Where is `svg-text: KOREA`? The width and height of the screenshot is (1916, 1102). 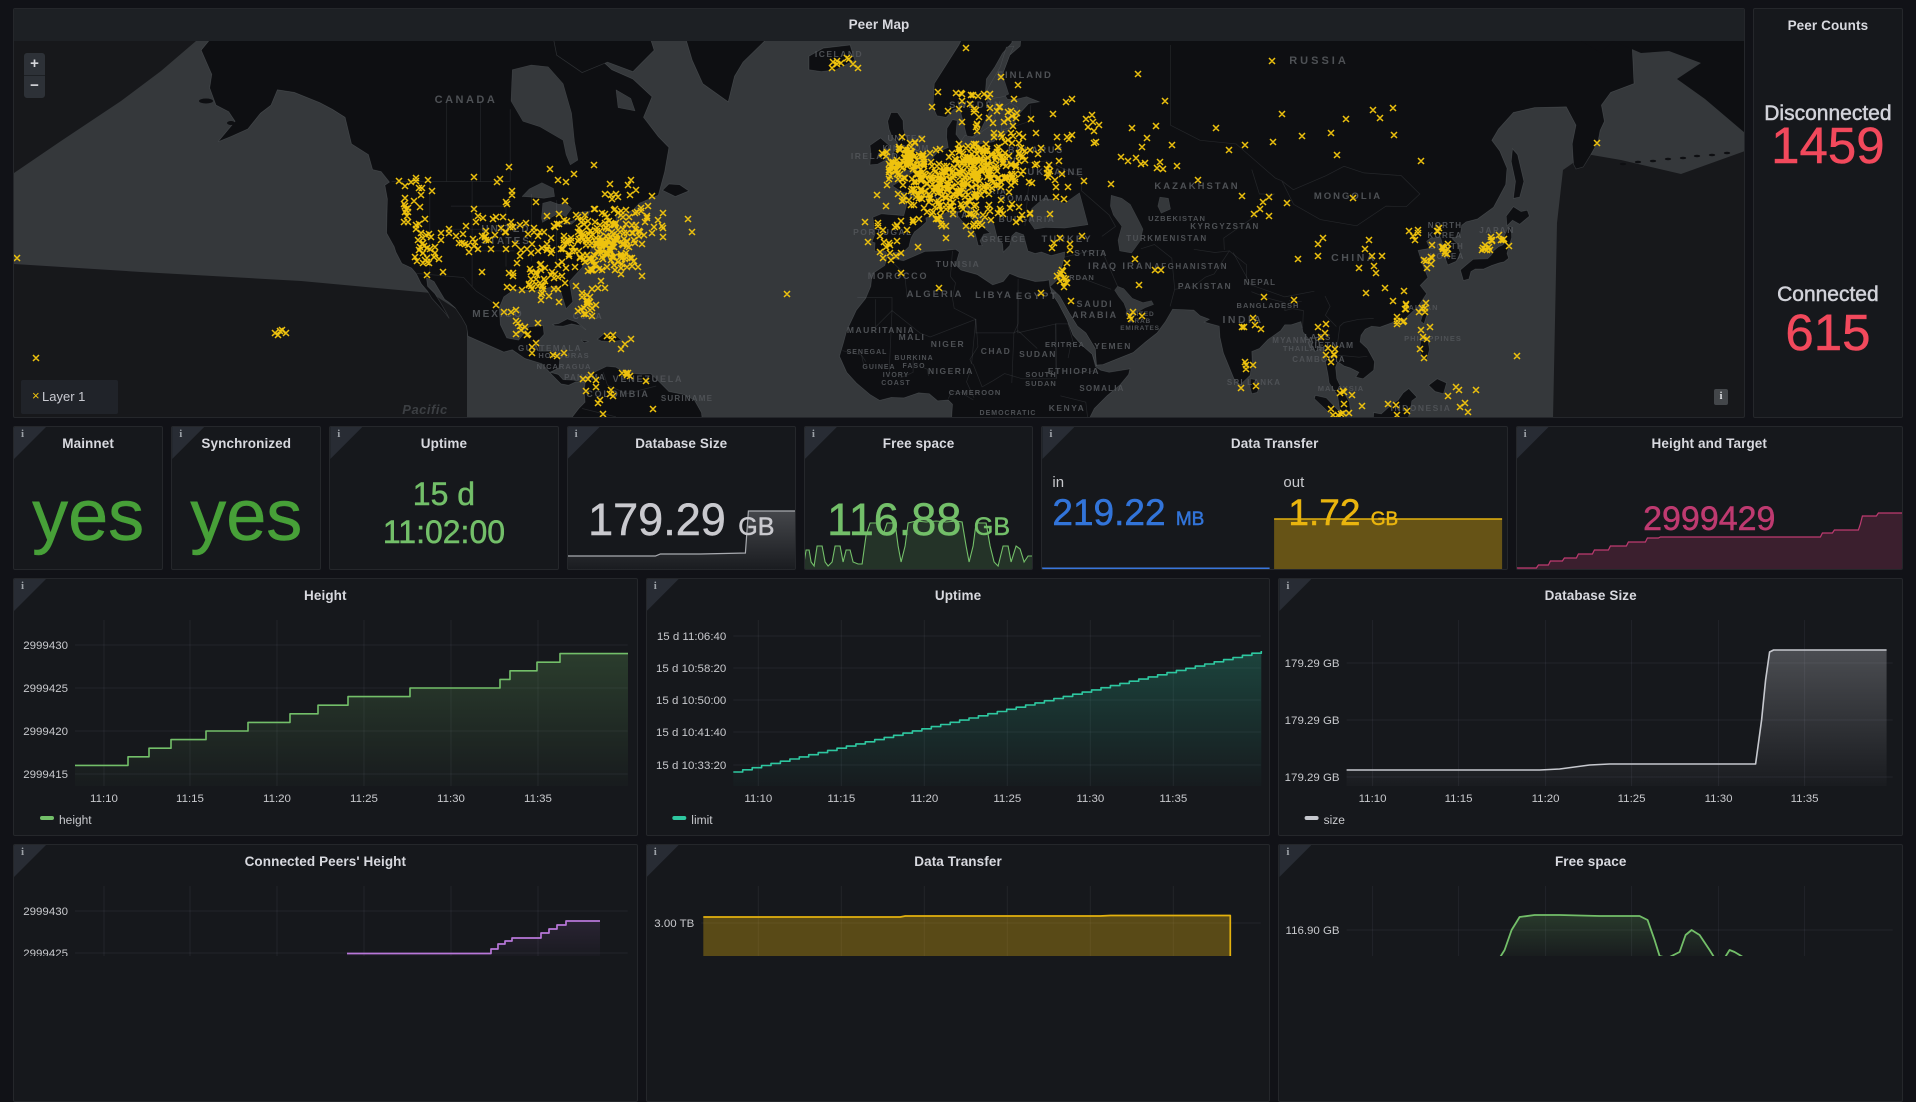
svg-text: KOREA is located at coordinates (1445, 235).